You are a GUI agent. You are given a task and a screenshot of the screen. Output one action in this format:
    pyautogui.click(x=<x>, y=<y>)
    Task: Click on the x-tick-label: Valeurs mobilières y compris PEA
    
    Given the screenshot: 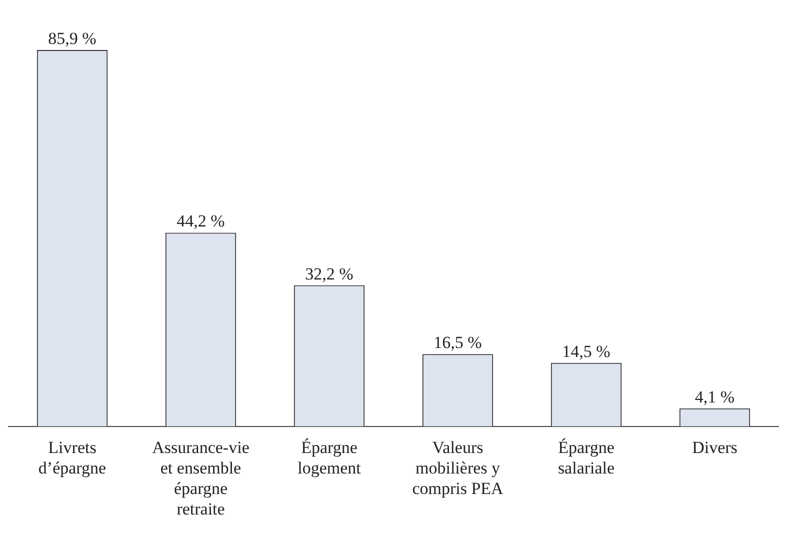 What is the action you would take?
    pyautogui.click(x=458, y=468)
    